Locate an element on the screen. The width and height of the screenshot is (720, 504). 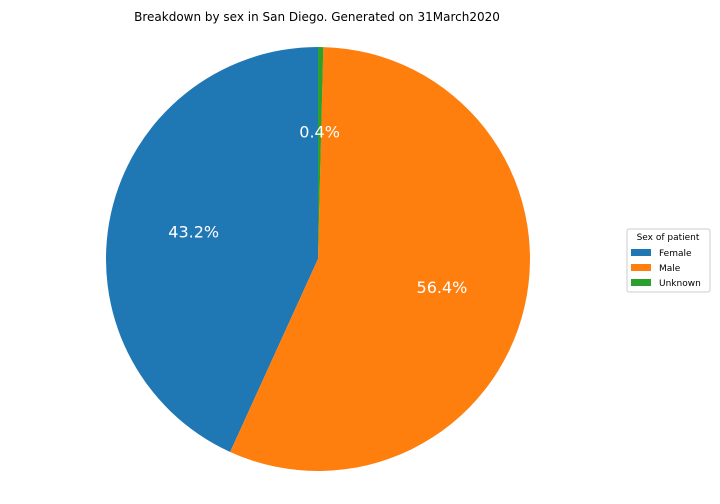
legend-label-female: Female is located at coordinates (675, 254).